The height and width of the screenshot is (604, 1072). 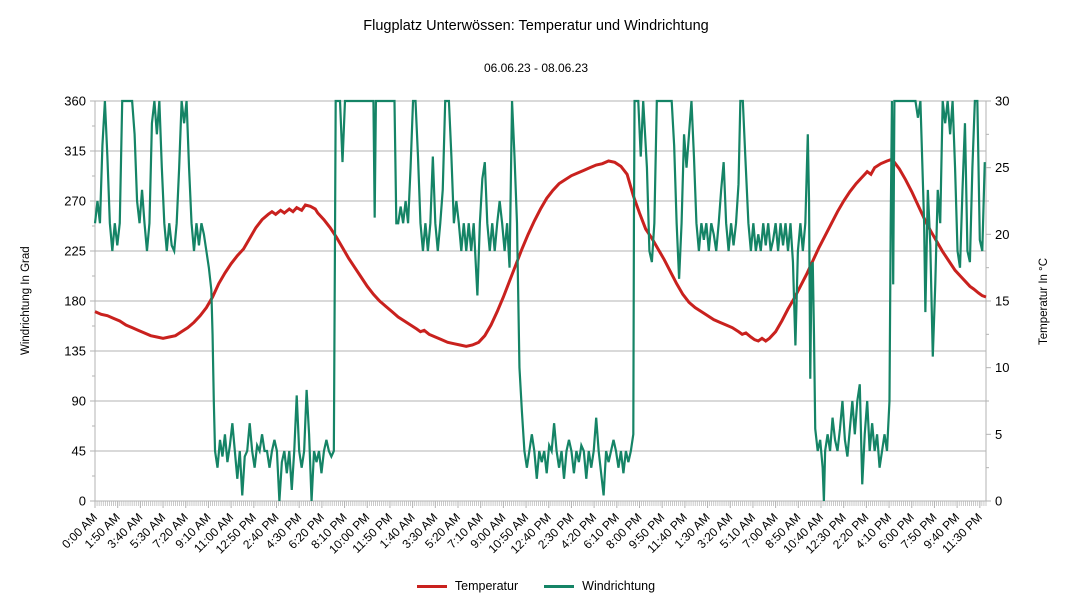 What do you see at coordinates (79, 401) in the screenshot?
I see `left-axis-tick-label: 90` at bounding box center [79, 401].